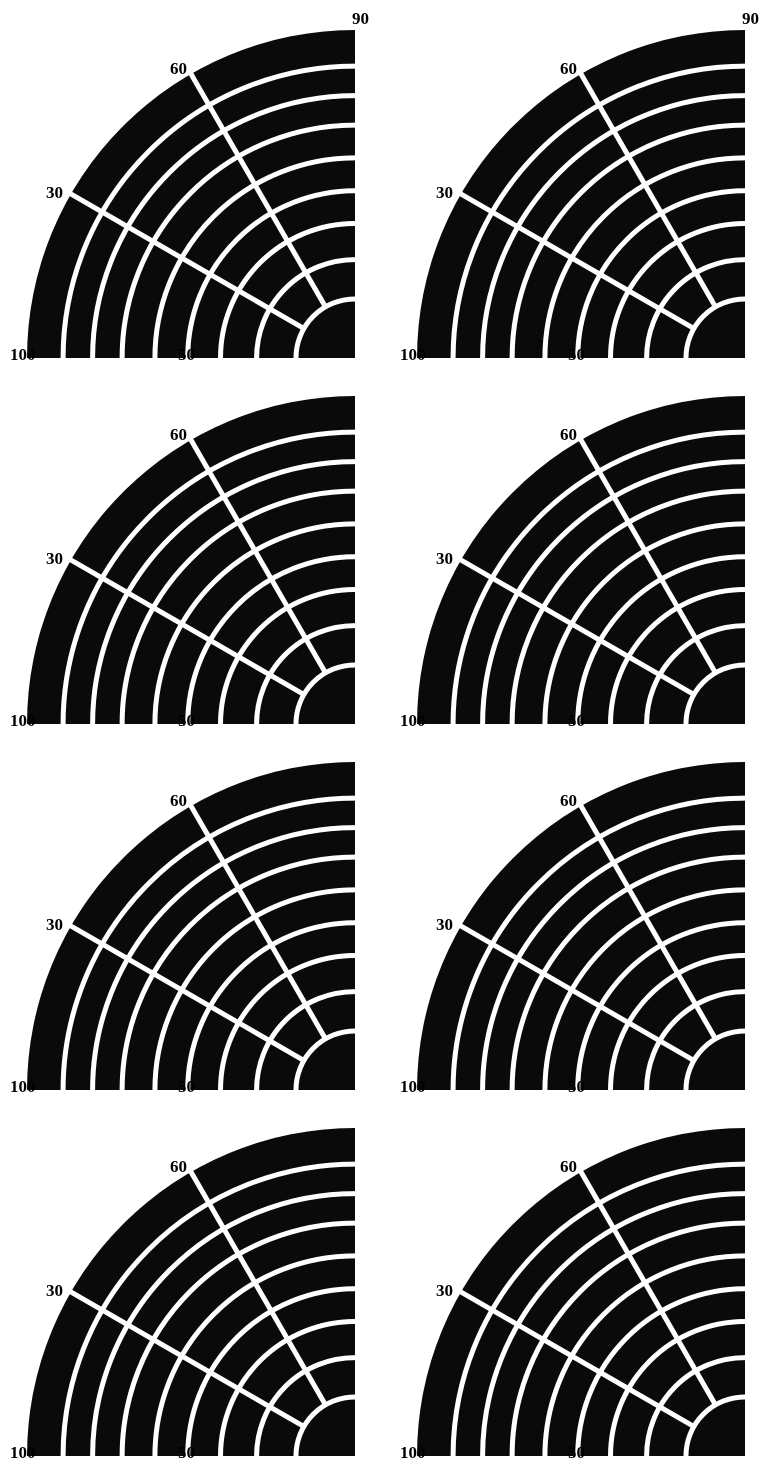 This screenshot has height=1467, width=780. I want to click on quarter-disc-r4-c2: 60 30 100 50, so click(573, 1295).